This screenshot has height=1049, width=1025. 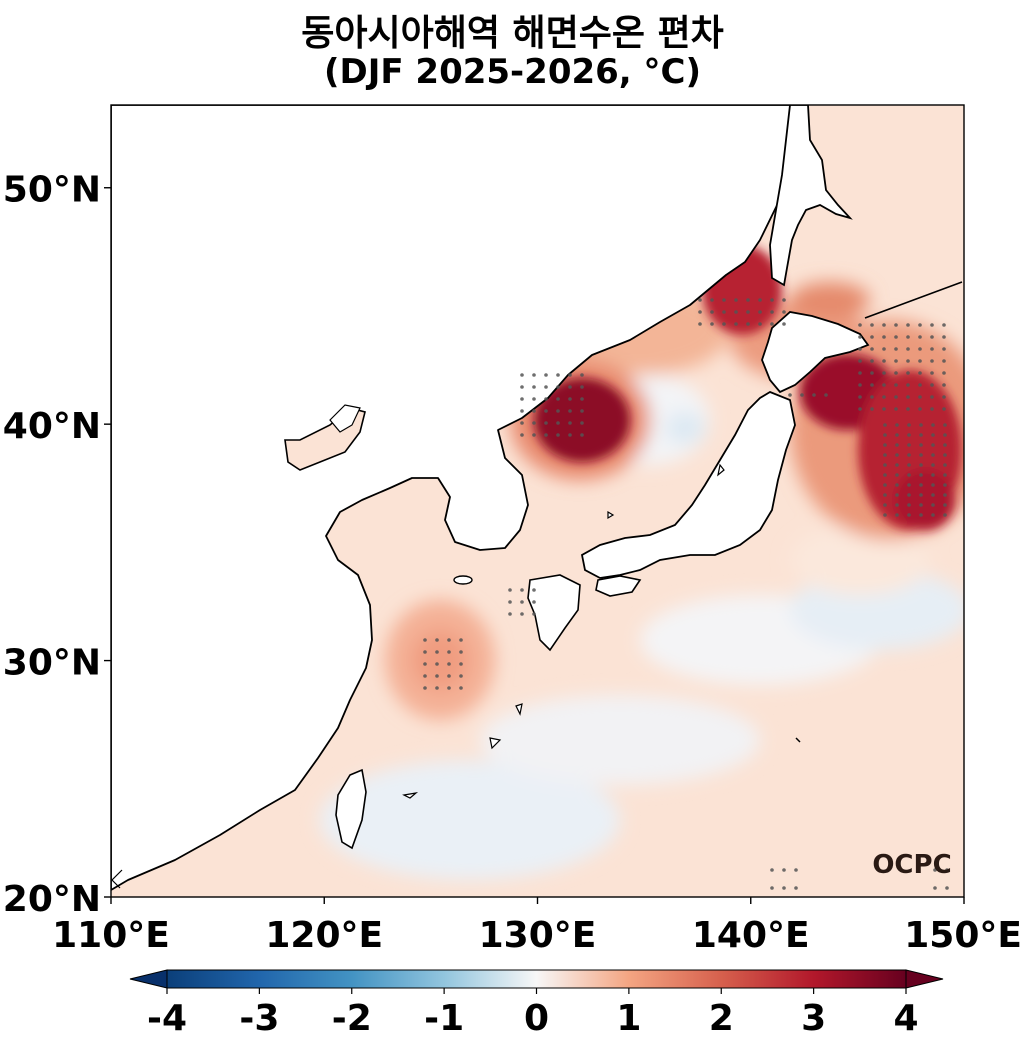 I want to click on lon-tick-label: 130°E, so click(x=538, y=935).